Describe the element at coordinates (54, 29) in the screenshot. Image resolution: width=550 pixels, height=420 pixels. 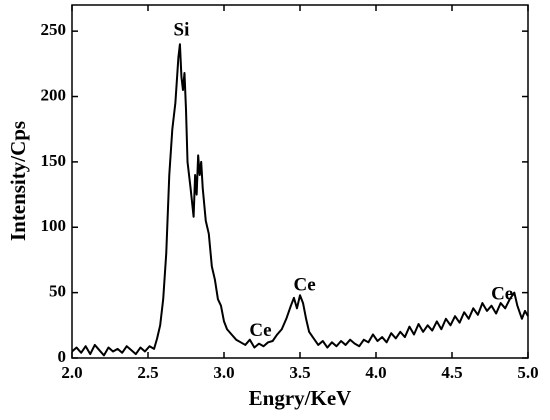
I see `y-tick-label: 250` at that location.